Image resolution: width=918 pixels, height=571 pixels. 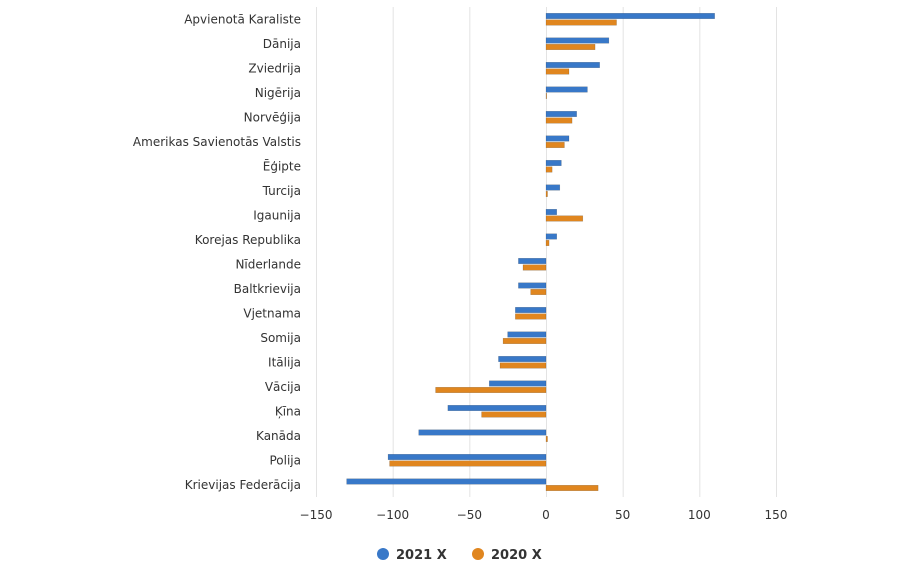 What do you see at coordinates (278, 93) in the screenshot?
I see `category-label: Nigērija` at bounding box center [278, 93].